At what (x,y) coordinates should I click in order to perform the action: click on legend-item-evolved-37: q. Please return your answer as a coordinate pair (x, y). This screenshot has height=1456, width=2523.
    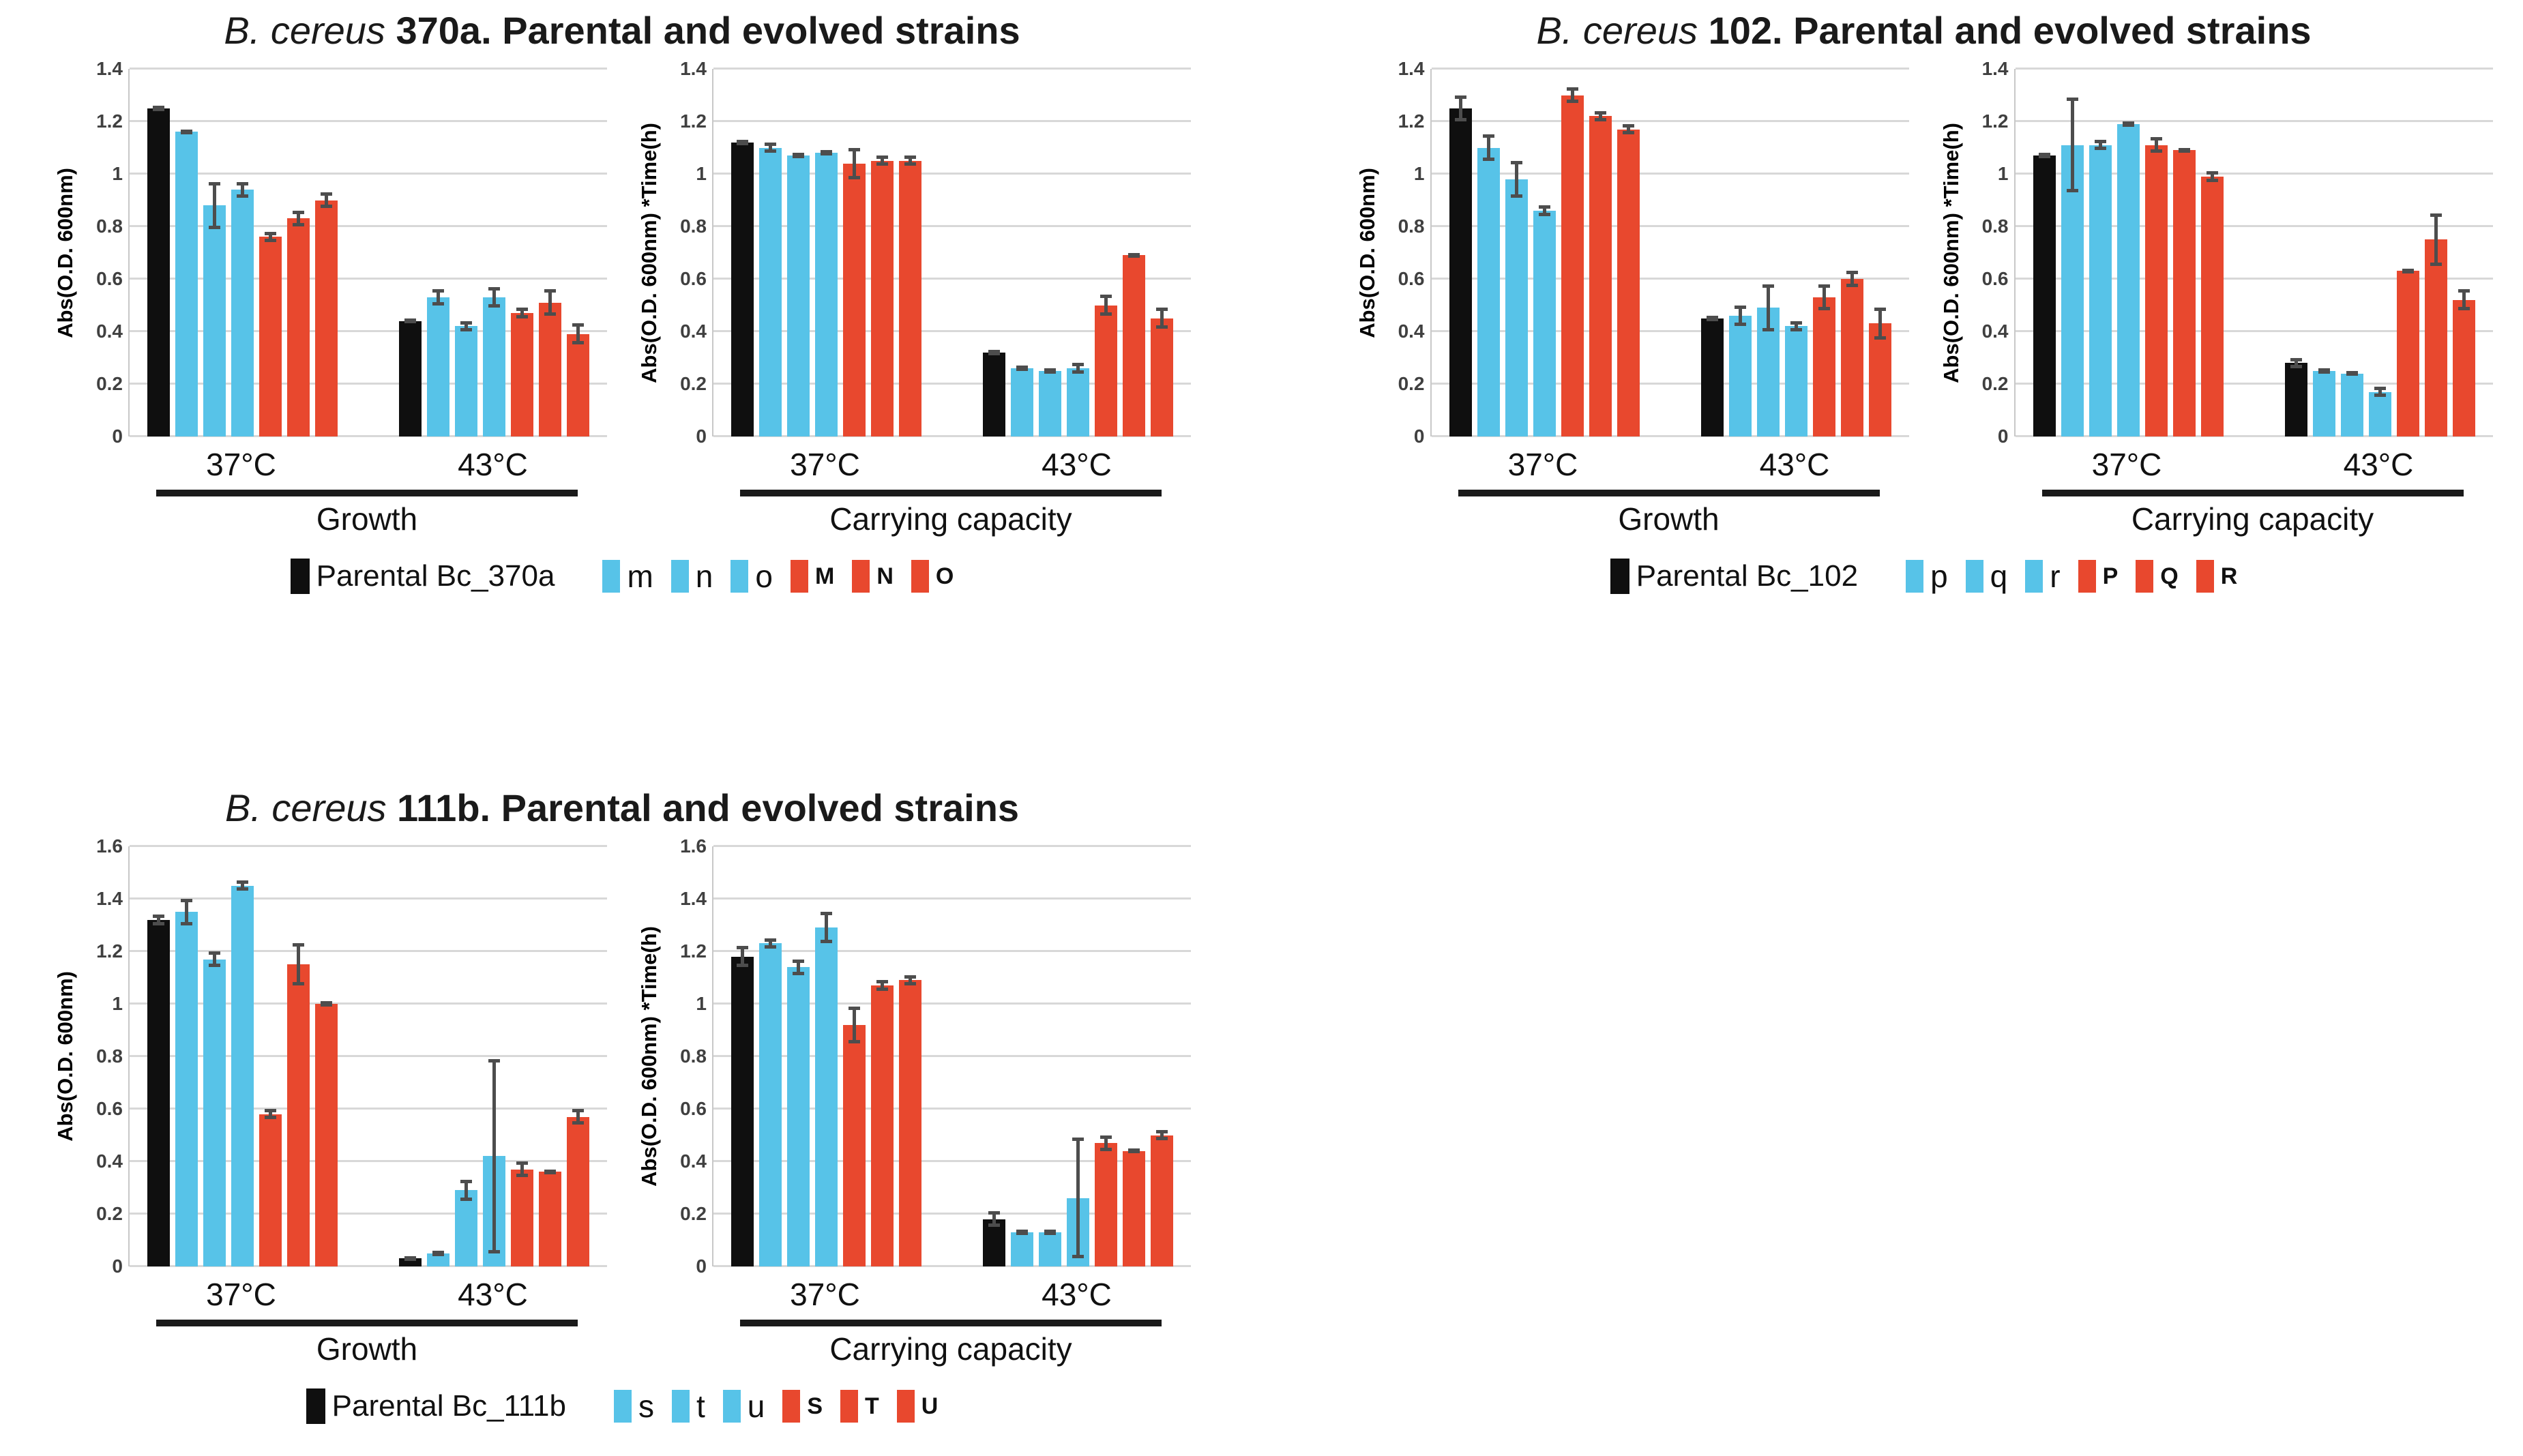
    Looking at the image, I should click on (1986, 576).